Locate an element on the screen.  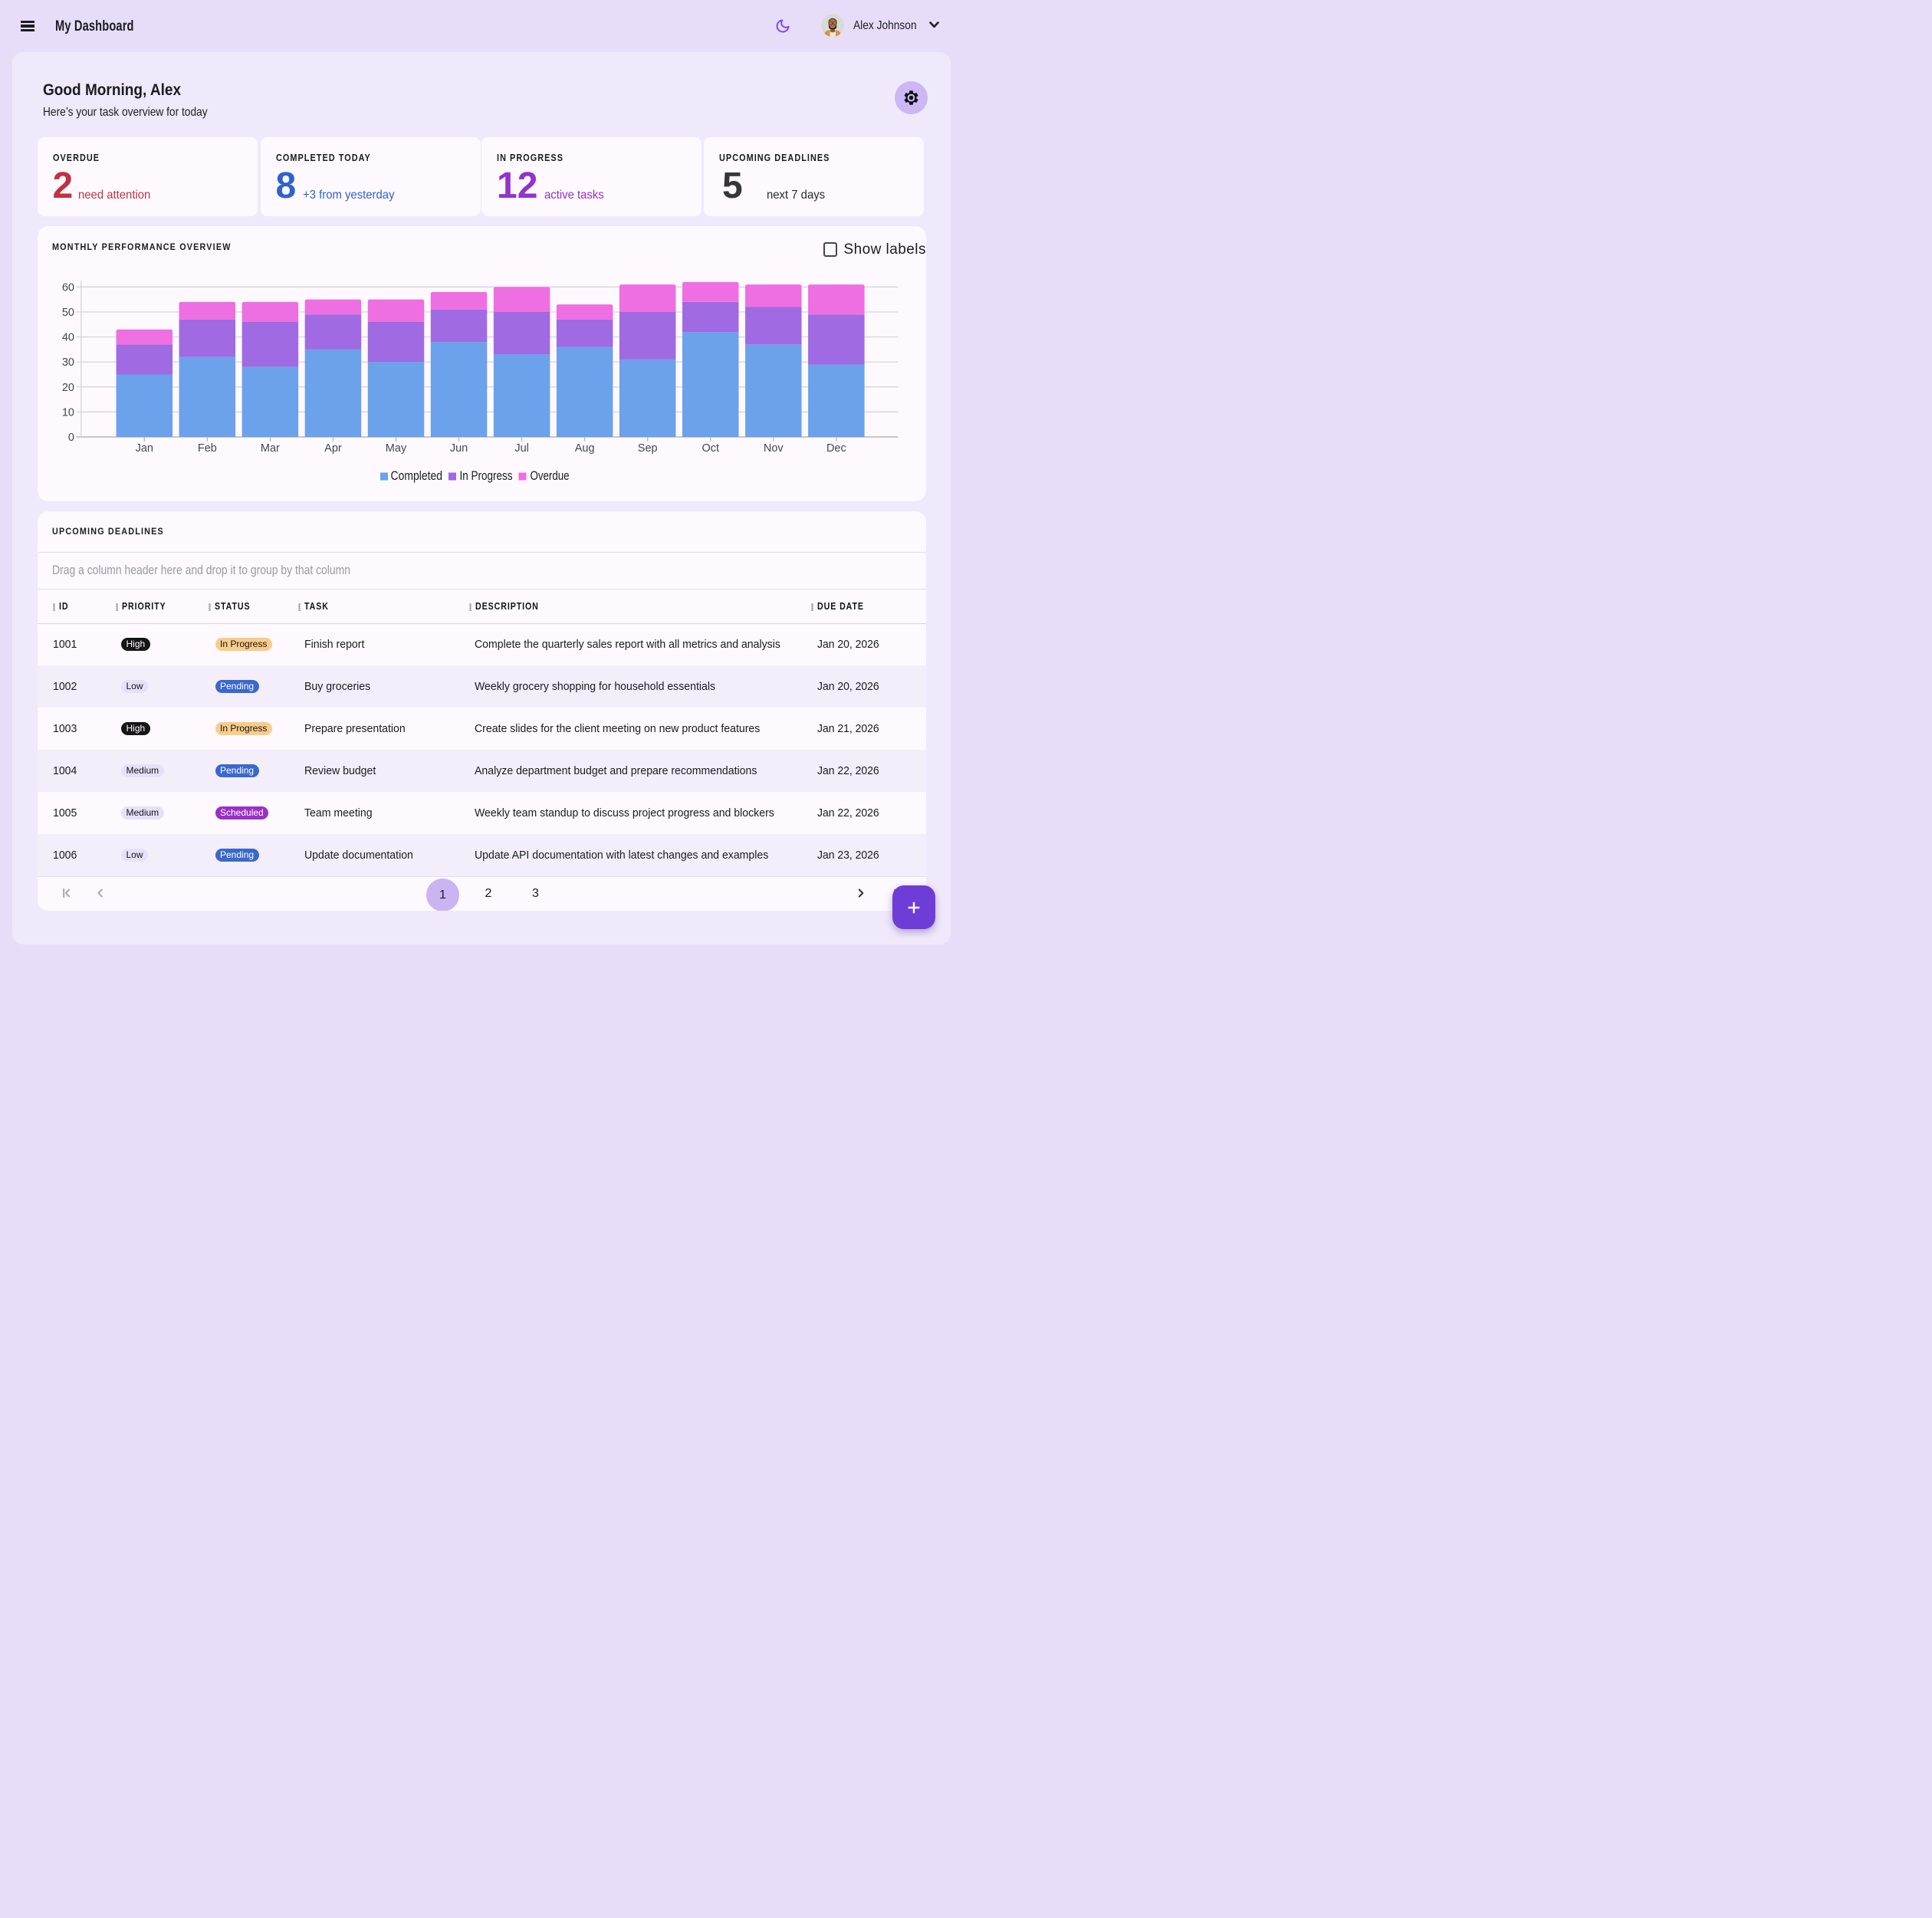
svg-text: In Progress is located at coordinates (485, 476).